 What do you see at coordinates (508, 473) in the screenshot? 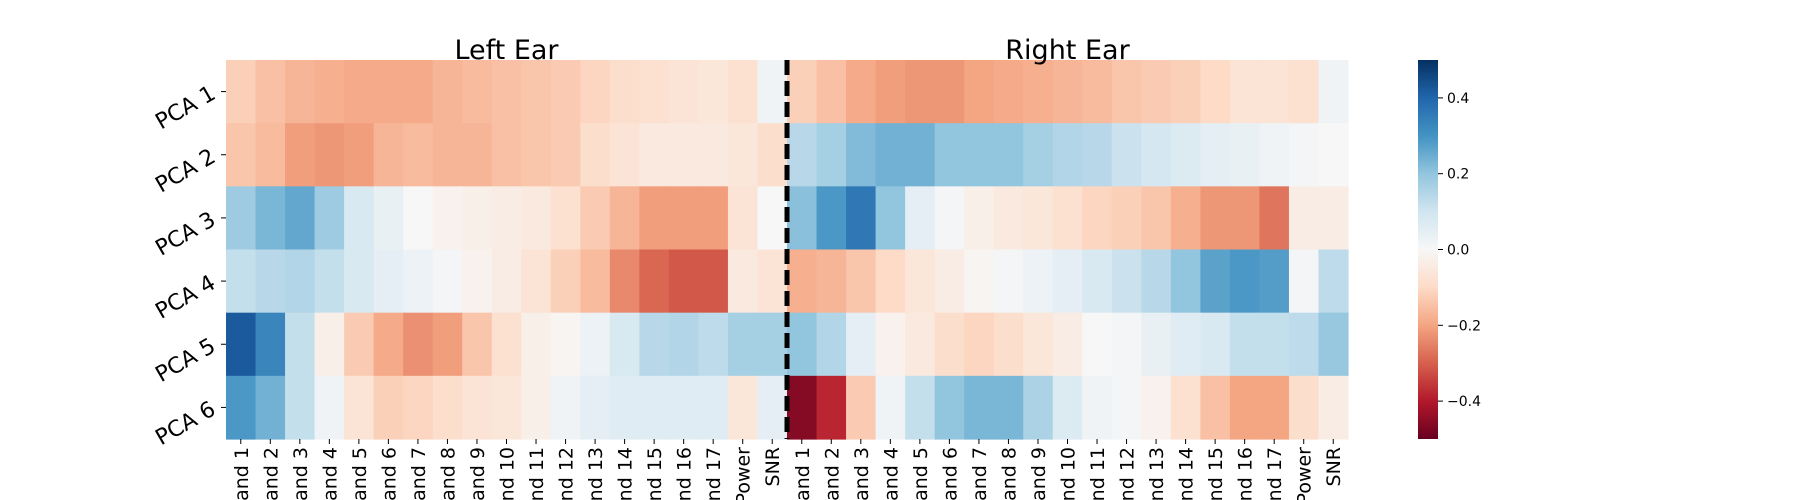
I see `column-label: Band 10` at bounding box center [508, 473].